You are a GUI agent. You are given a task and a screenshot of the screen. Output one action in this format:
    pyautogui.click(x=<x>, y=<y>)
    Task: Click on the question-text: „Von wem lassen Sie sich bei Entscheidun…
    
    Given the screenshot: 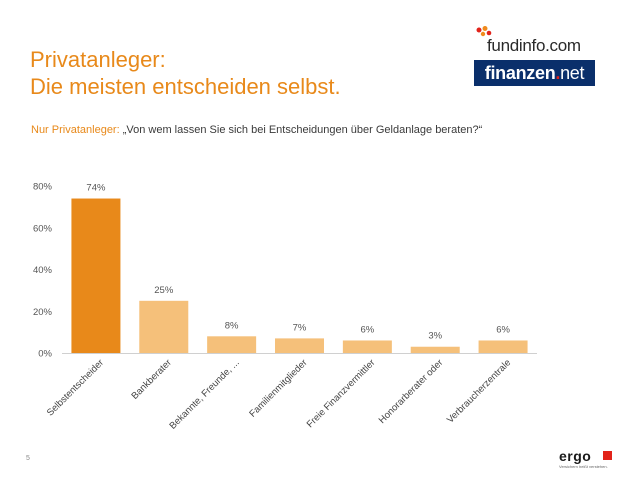 What is the action you would take?
    pyautogui.click(x=302, y=130)
    